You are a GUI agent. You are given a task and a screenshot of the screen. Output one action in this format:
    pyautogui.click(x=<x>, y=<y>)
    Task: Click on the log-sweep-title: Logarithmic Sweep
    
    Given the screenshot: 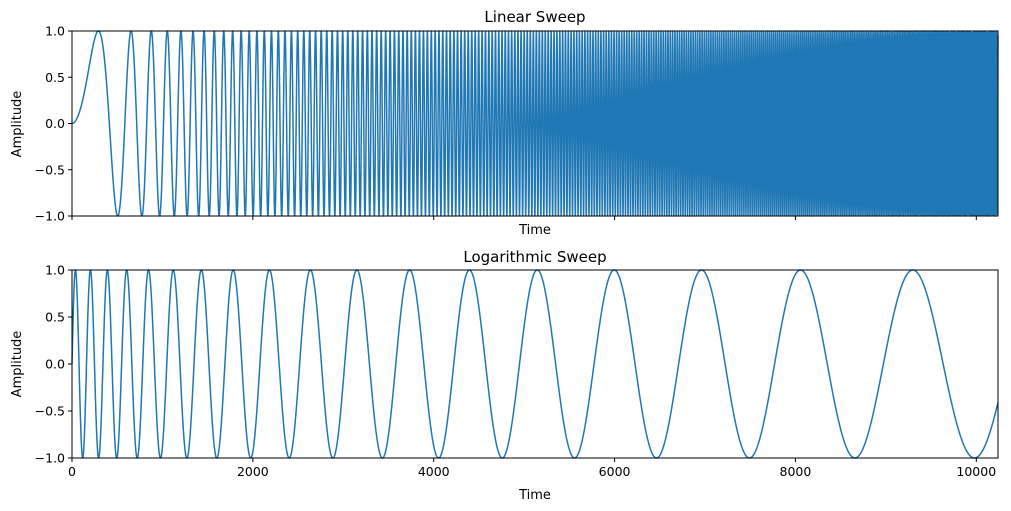 What is the action you would take?
    pyautogui.click(x=534, y=257)
    